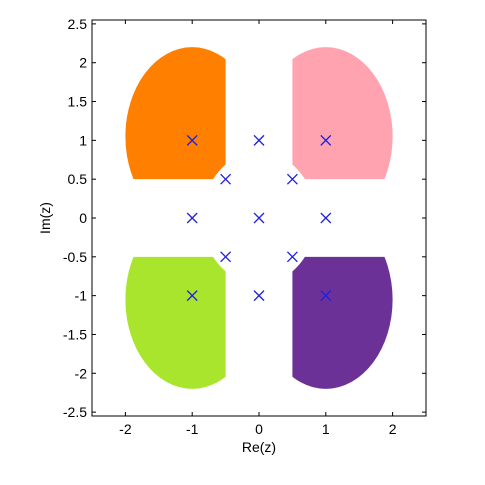 The height and width of the screenshot is (485, 485). I want to click on y-tick-label: 2, so click(83, 63).